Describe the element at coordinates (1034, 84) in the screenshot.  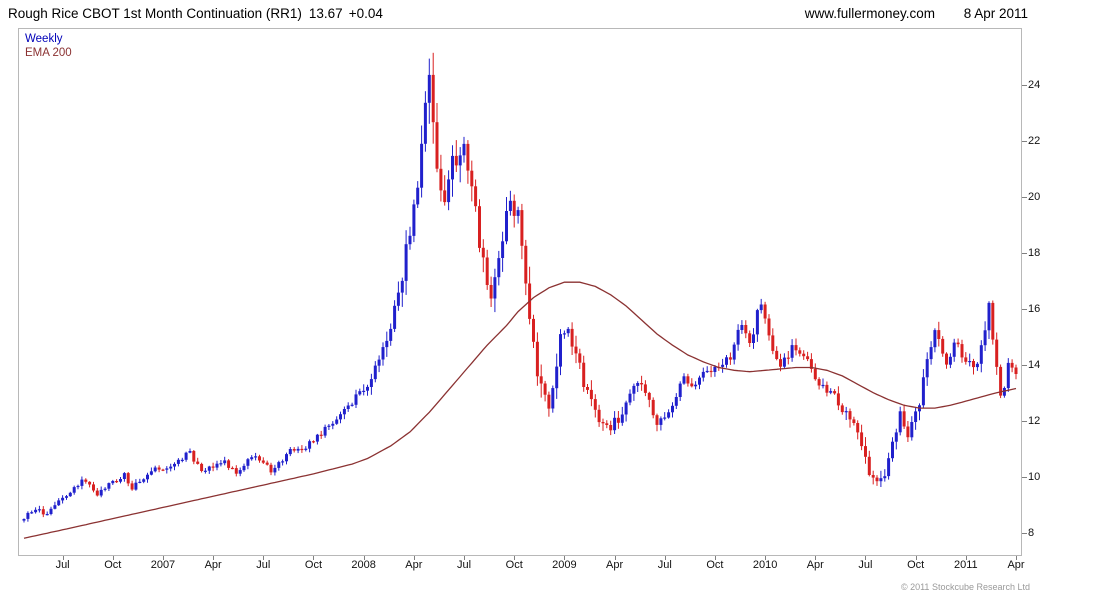
I see `y-axis-tick-label: 24` at that location.